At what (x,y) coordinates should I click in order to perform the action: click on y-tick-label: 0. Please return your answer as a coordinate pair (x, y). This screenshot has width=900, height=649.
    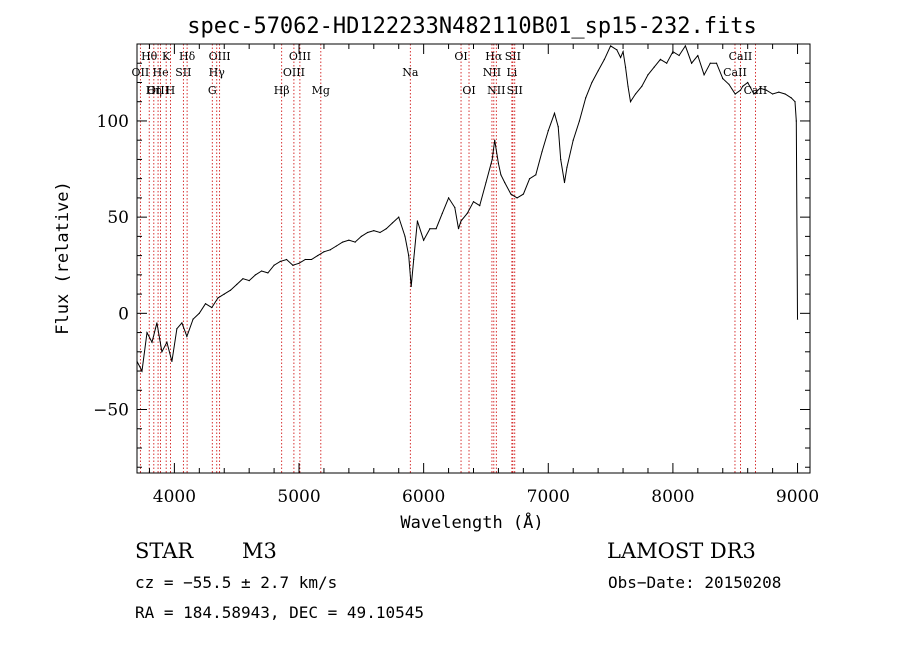
    Looking at the image, I should click on (123, 314).